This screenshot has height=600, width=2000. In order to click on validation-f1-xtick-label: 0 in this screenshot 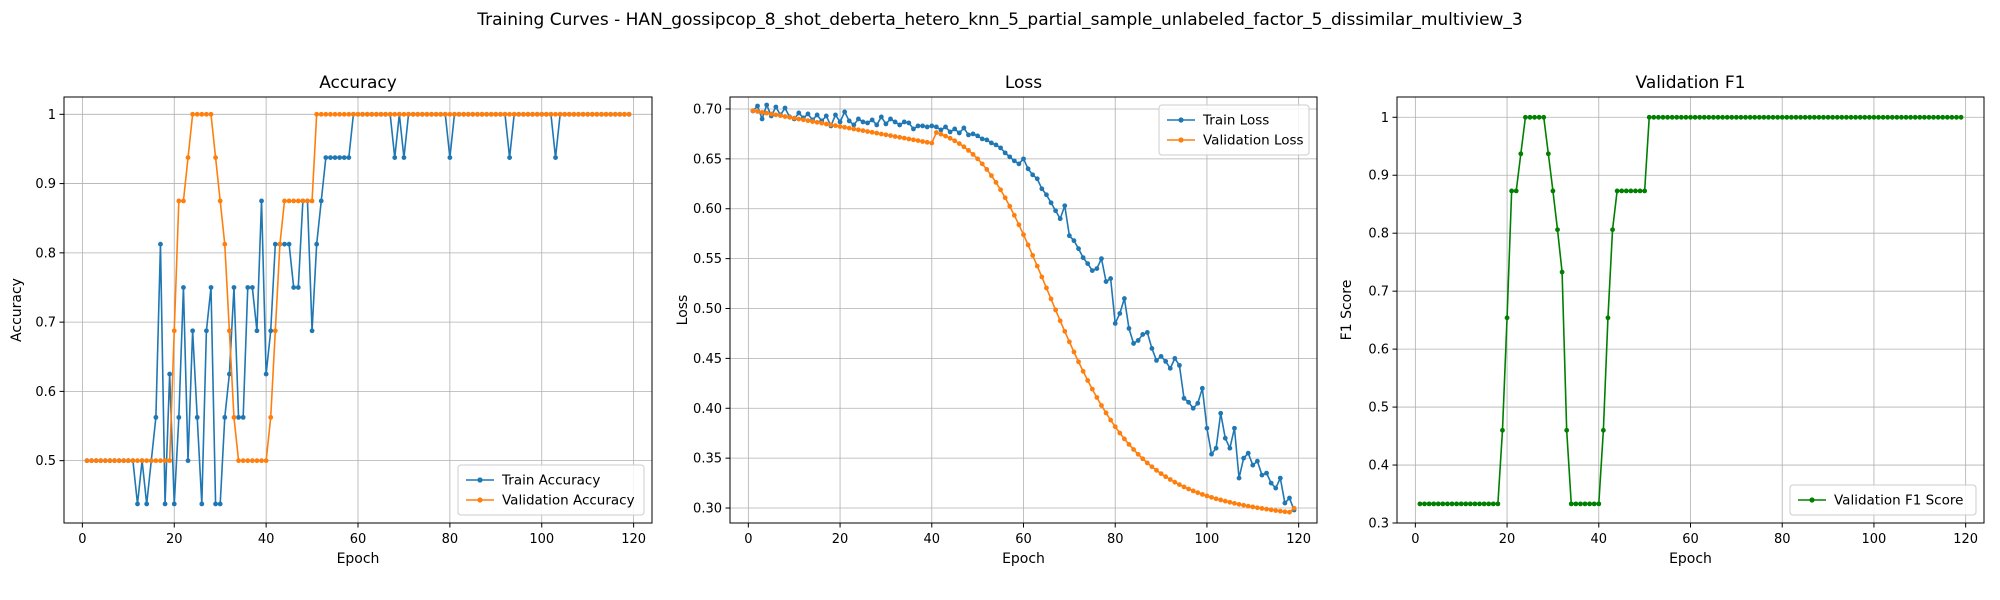, I will do `click(1415, 539)`.